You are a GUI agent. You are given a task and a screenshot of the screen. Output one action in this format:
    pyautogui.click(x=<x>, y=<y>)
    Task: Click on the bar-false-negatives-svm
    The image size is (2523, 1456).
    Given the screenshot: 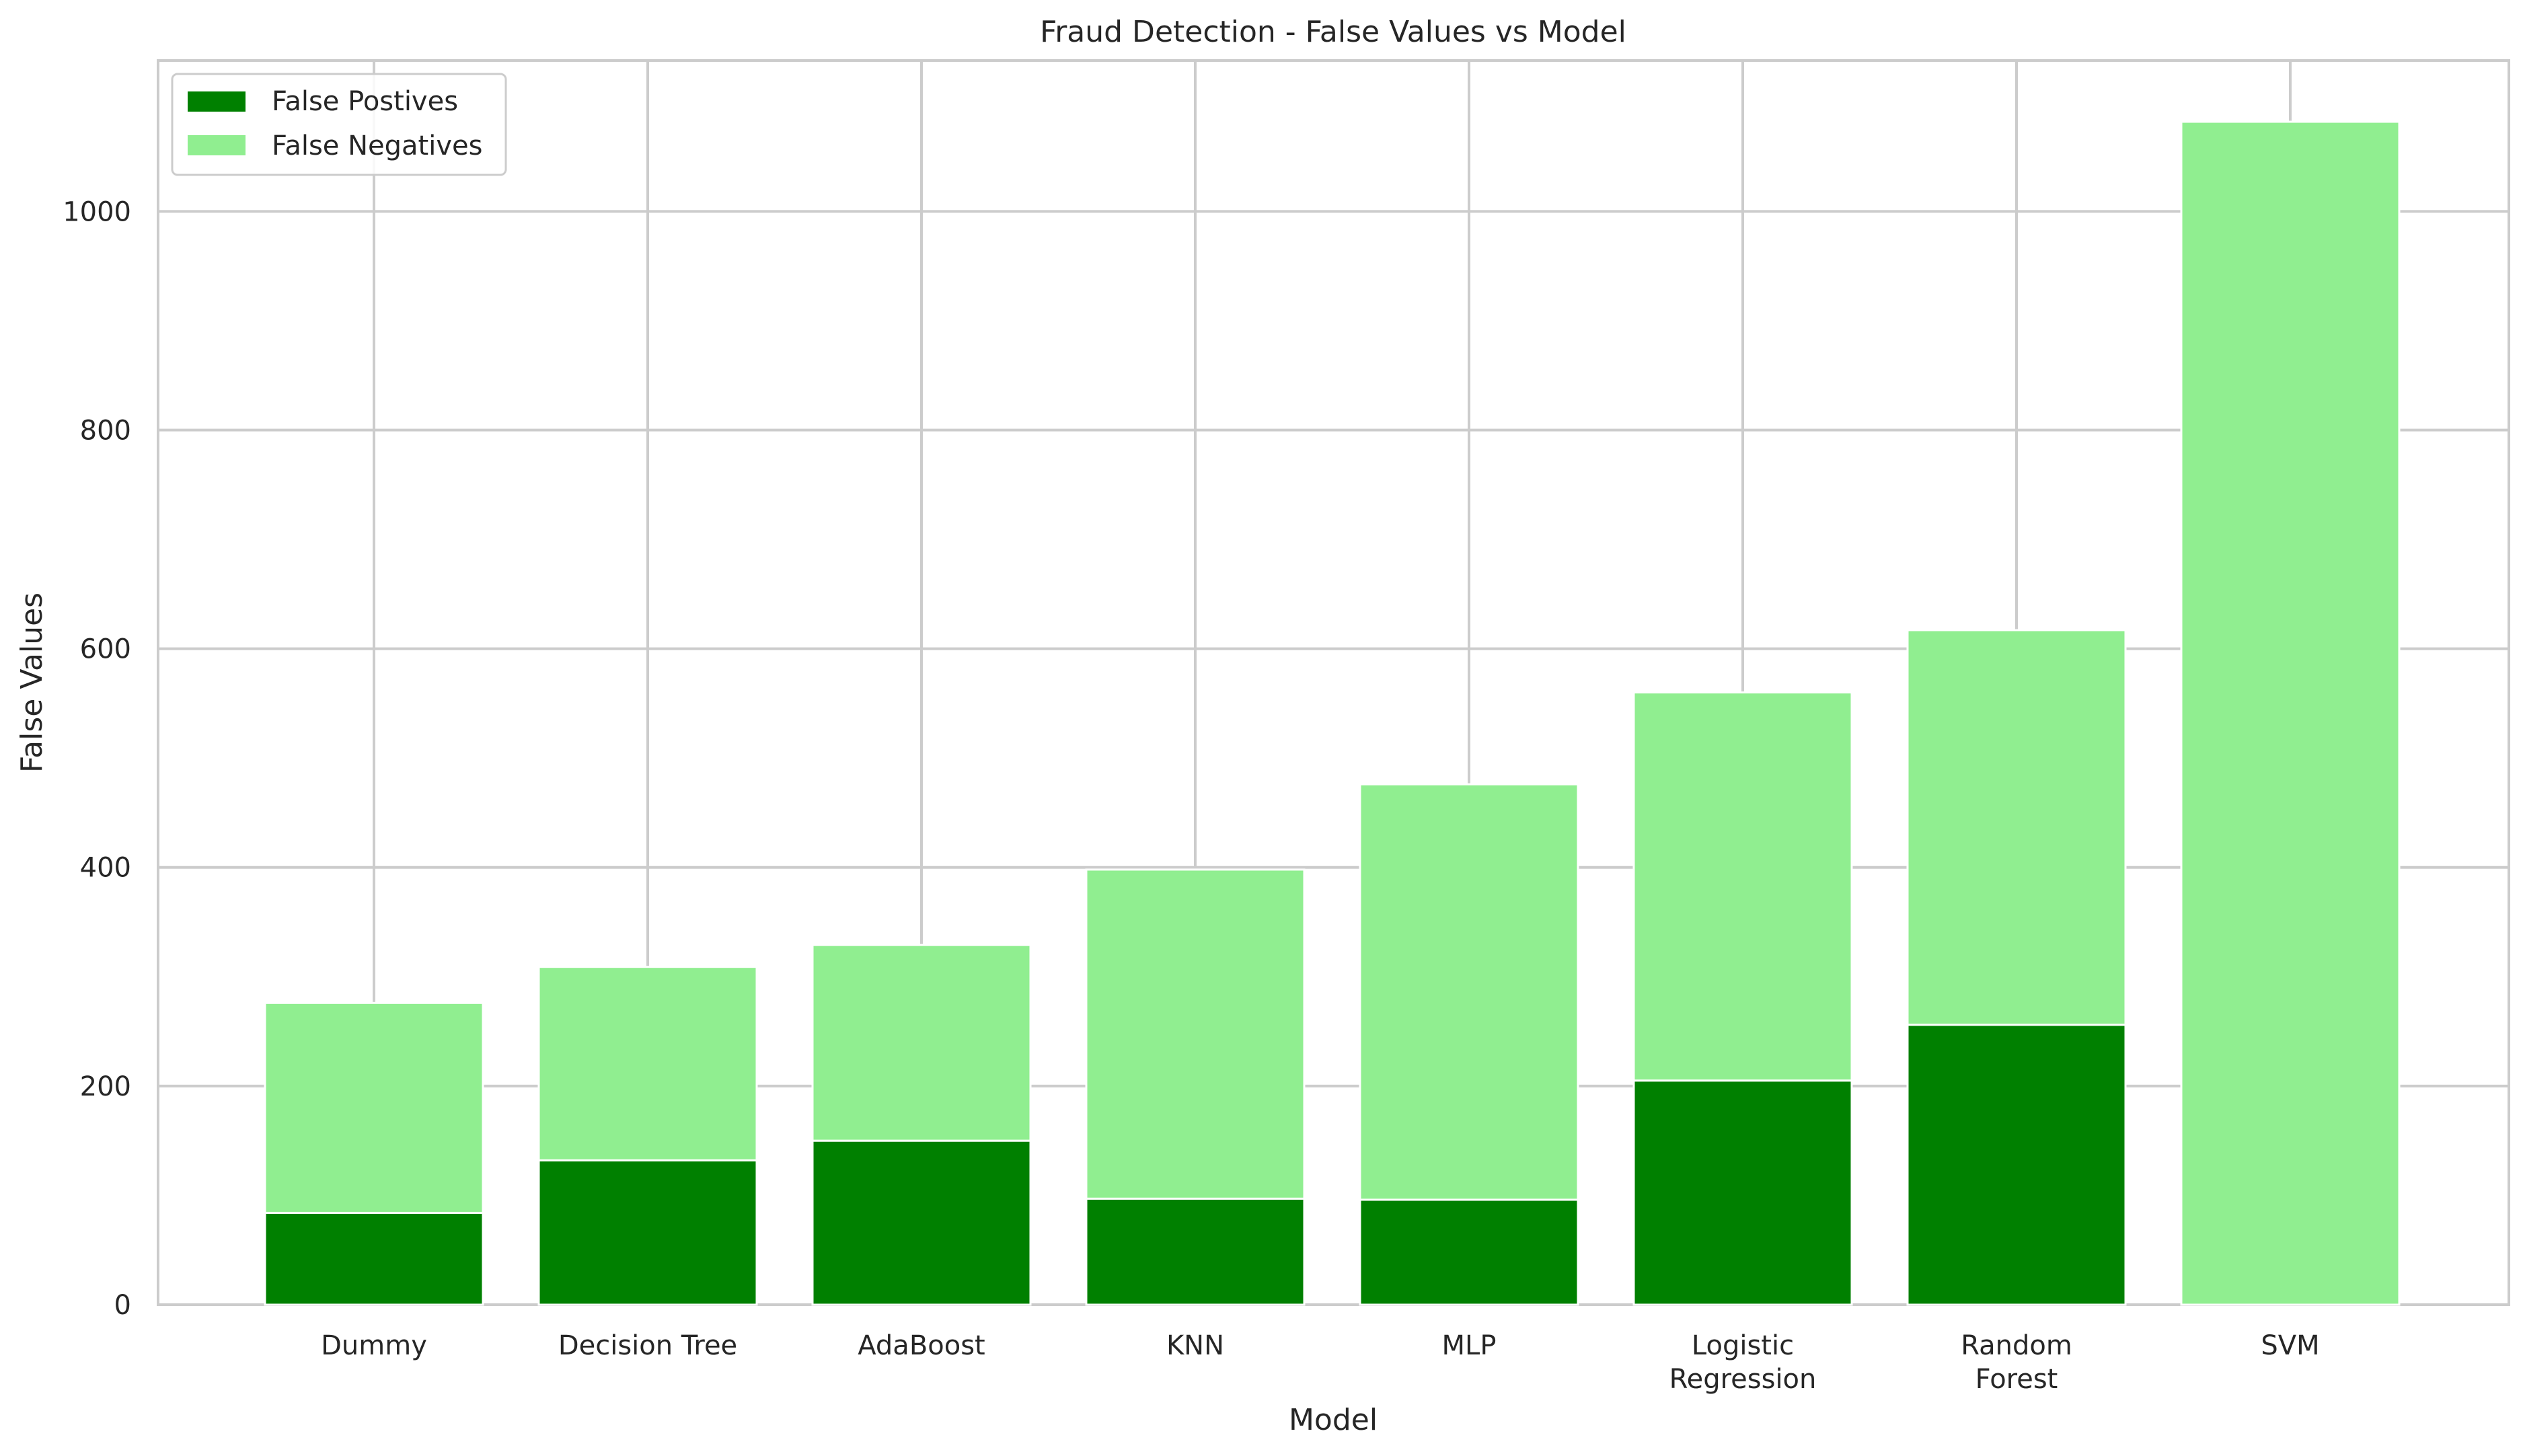 What is the action you would take?
    pyautogui.click(x=2290, y=713)
    